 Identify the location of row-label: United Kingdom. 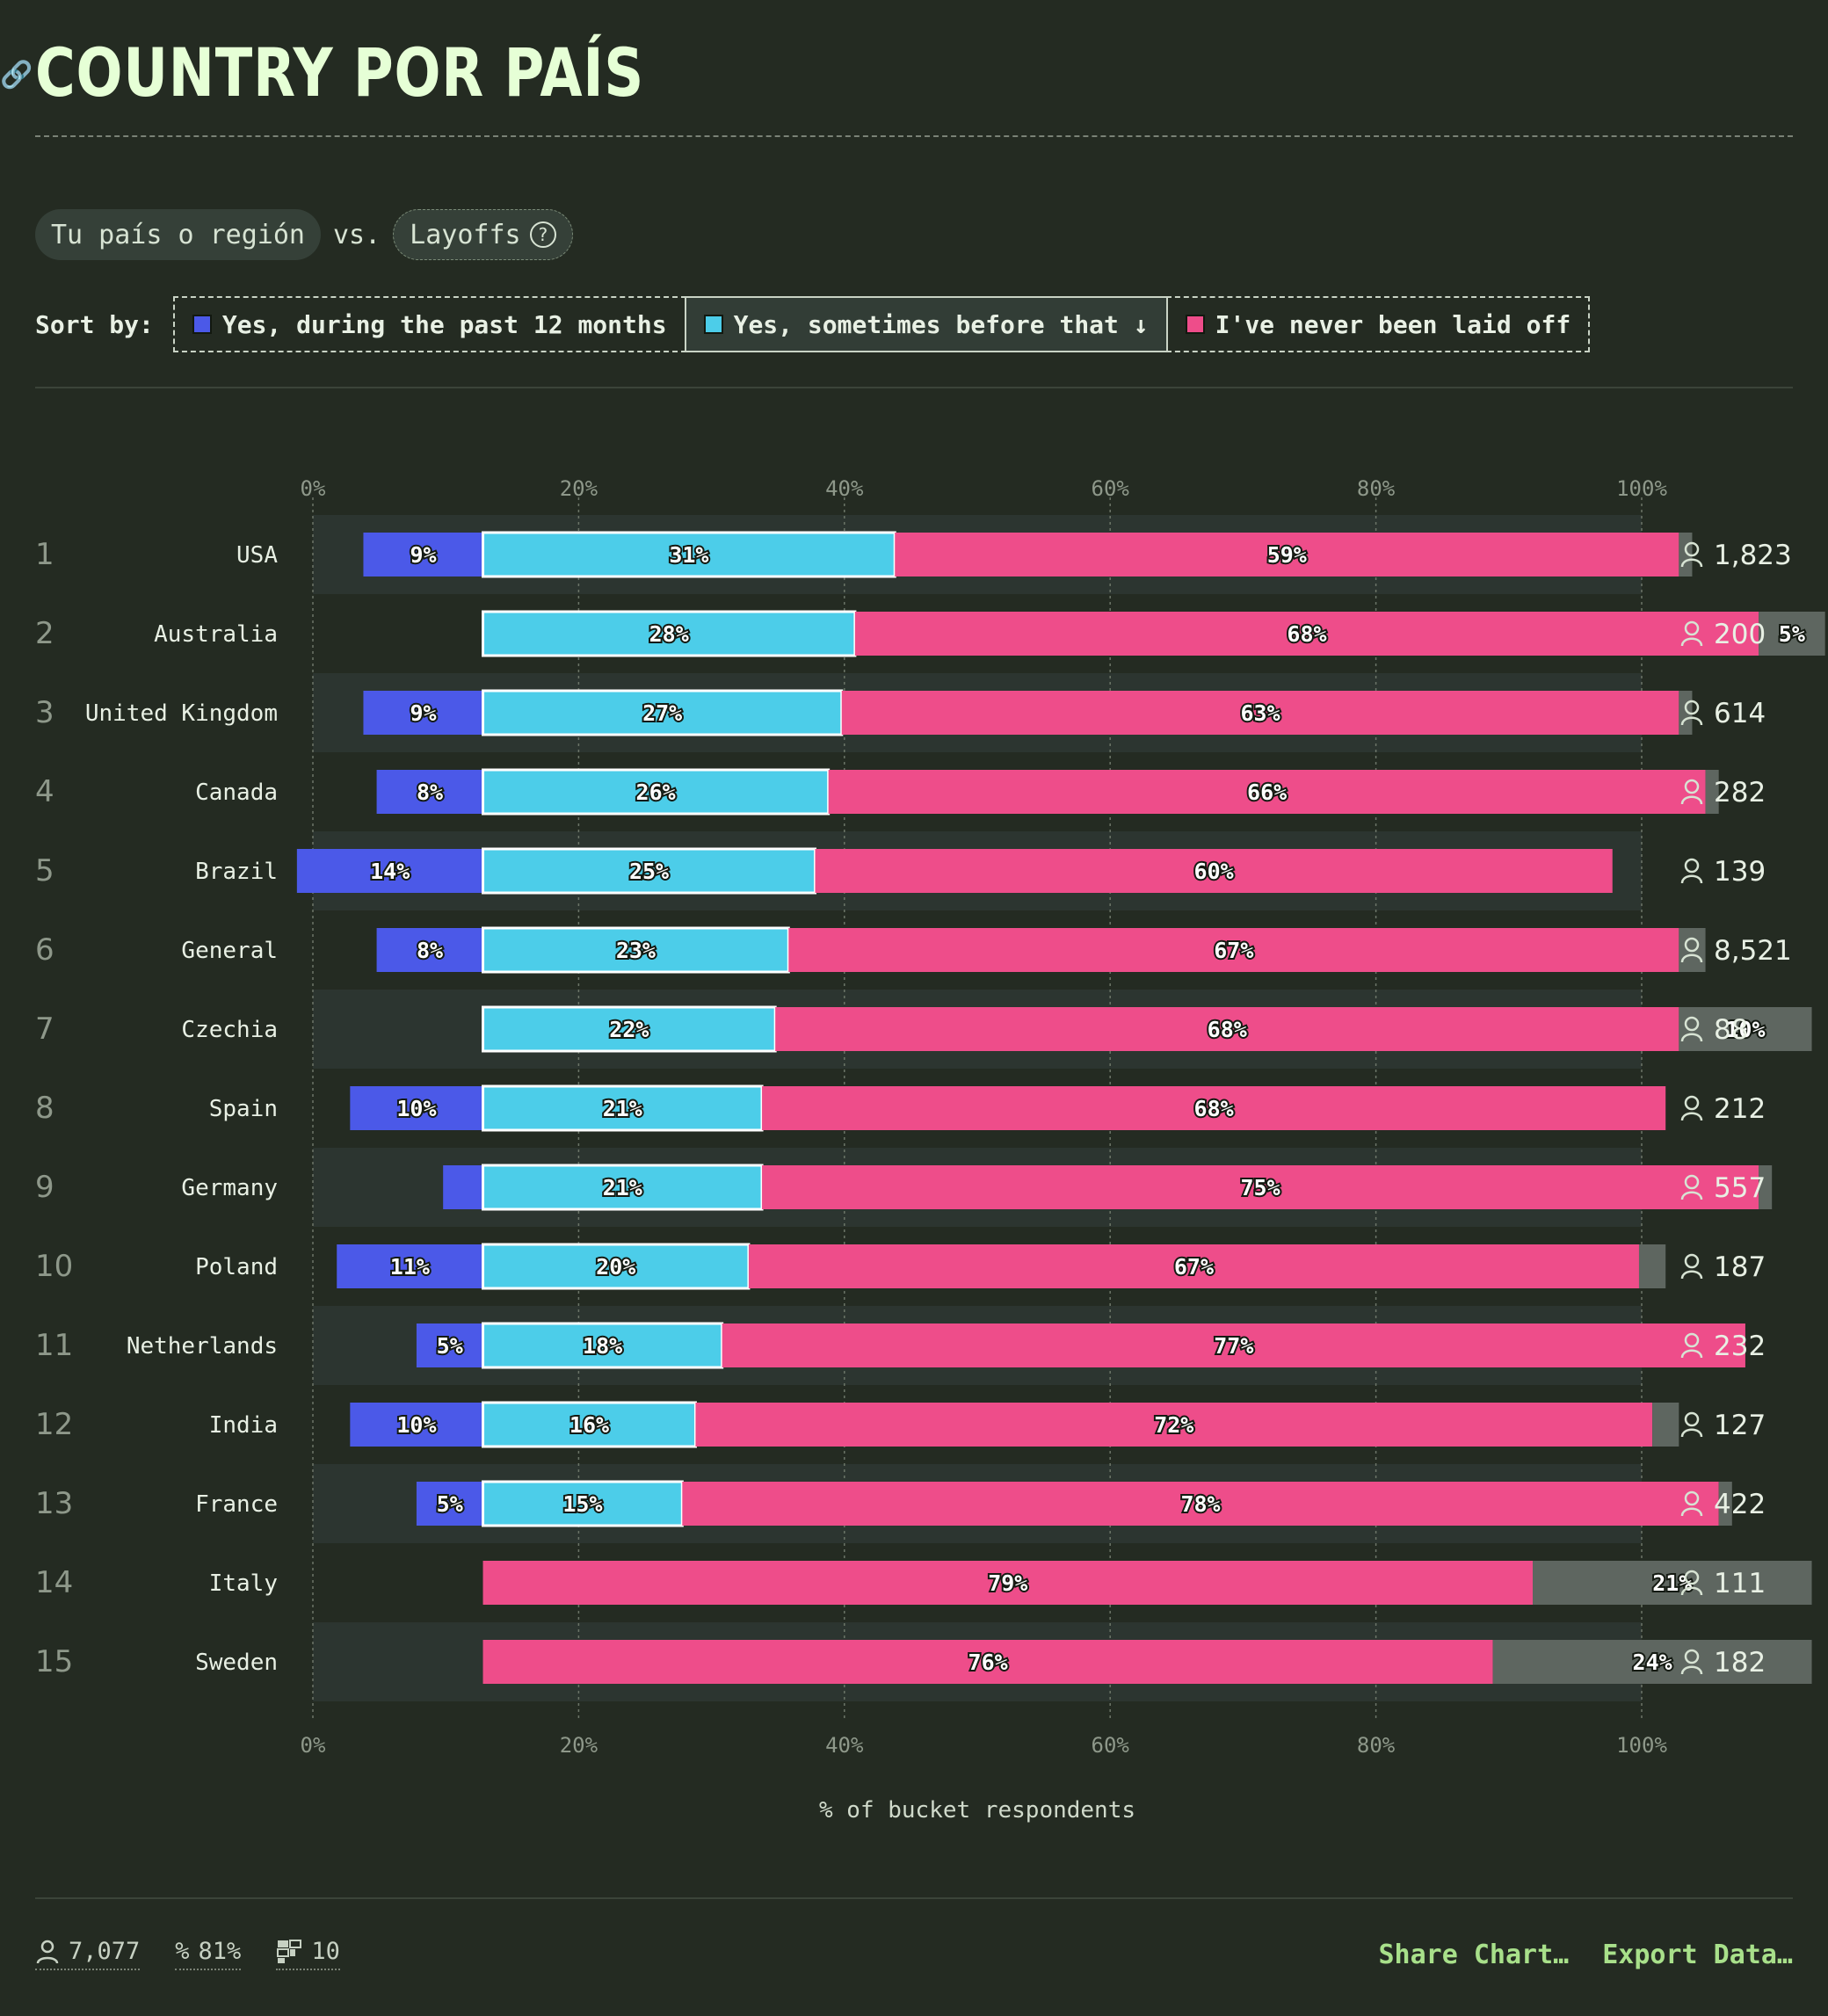
(181, 713).